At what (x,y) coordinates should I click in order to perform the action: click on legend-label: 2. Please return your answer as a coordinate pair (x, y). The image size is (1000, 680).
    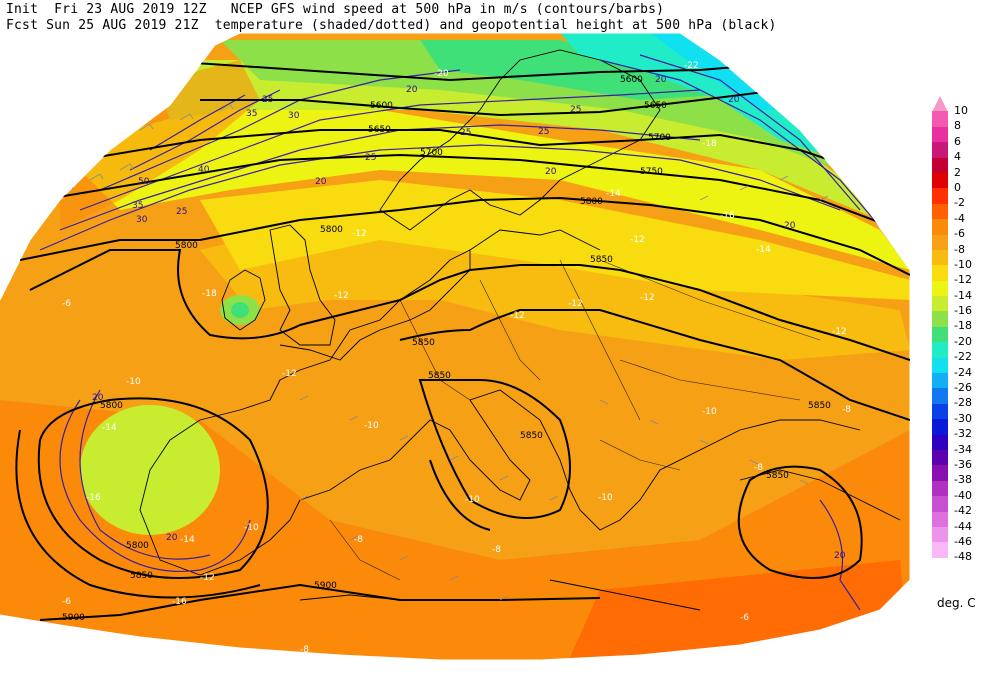
    Looking at the image, I should click on (957, 172).